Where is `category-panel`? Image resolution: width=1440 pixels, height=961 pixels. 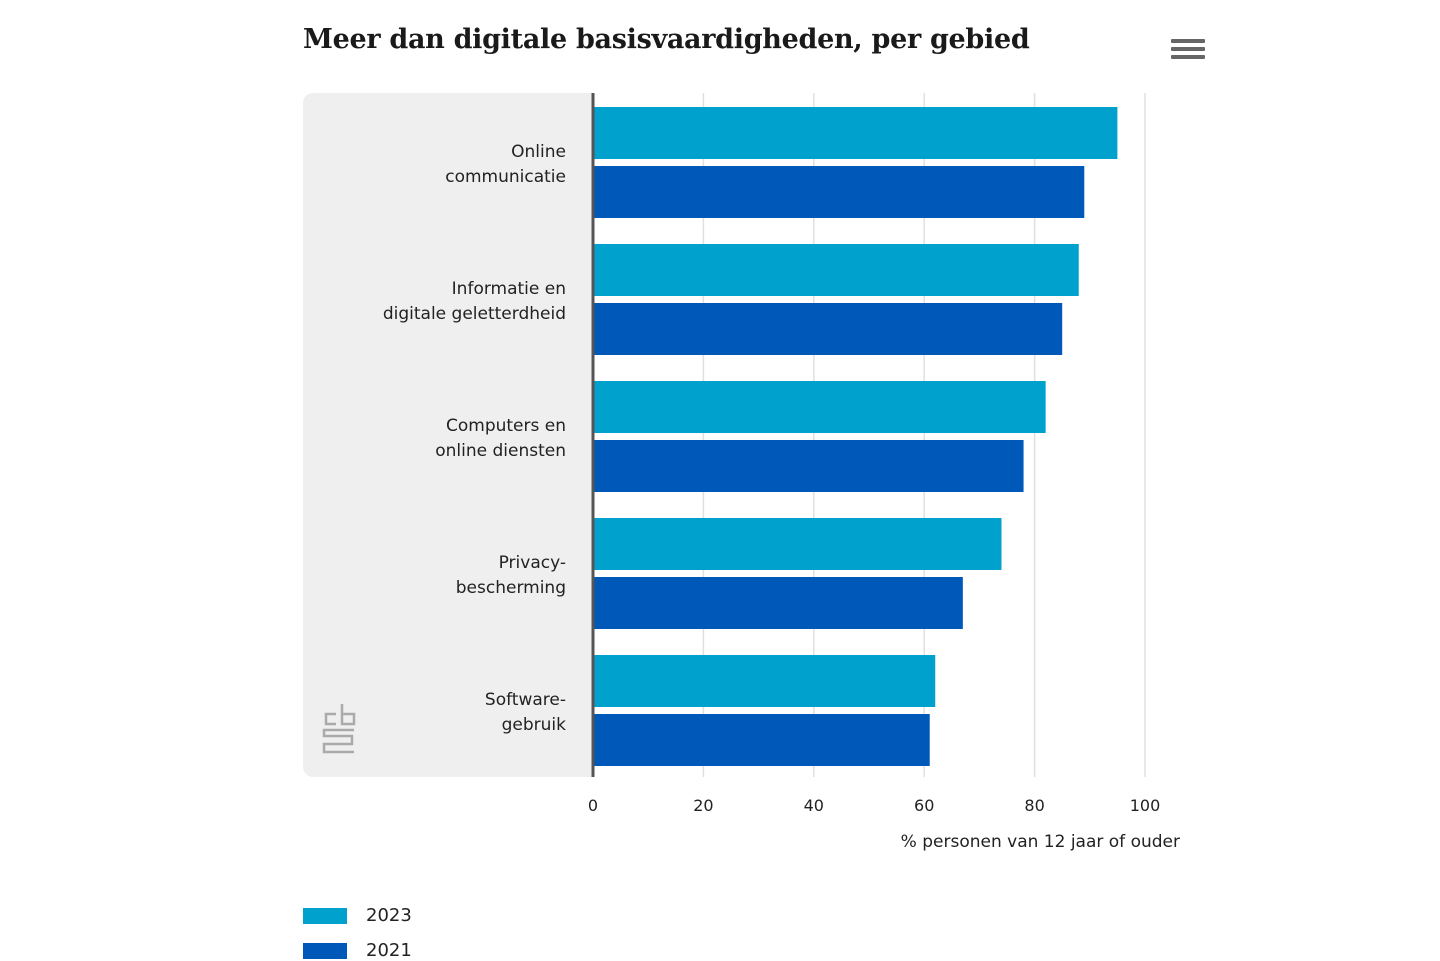 category-panel is located at coordinates (452, 435).